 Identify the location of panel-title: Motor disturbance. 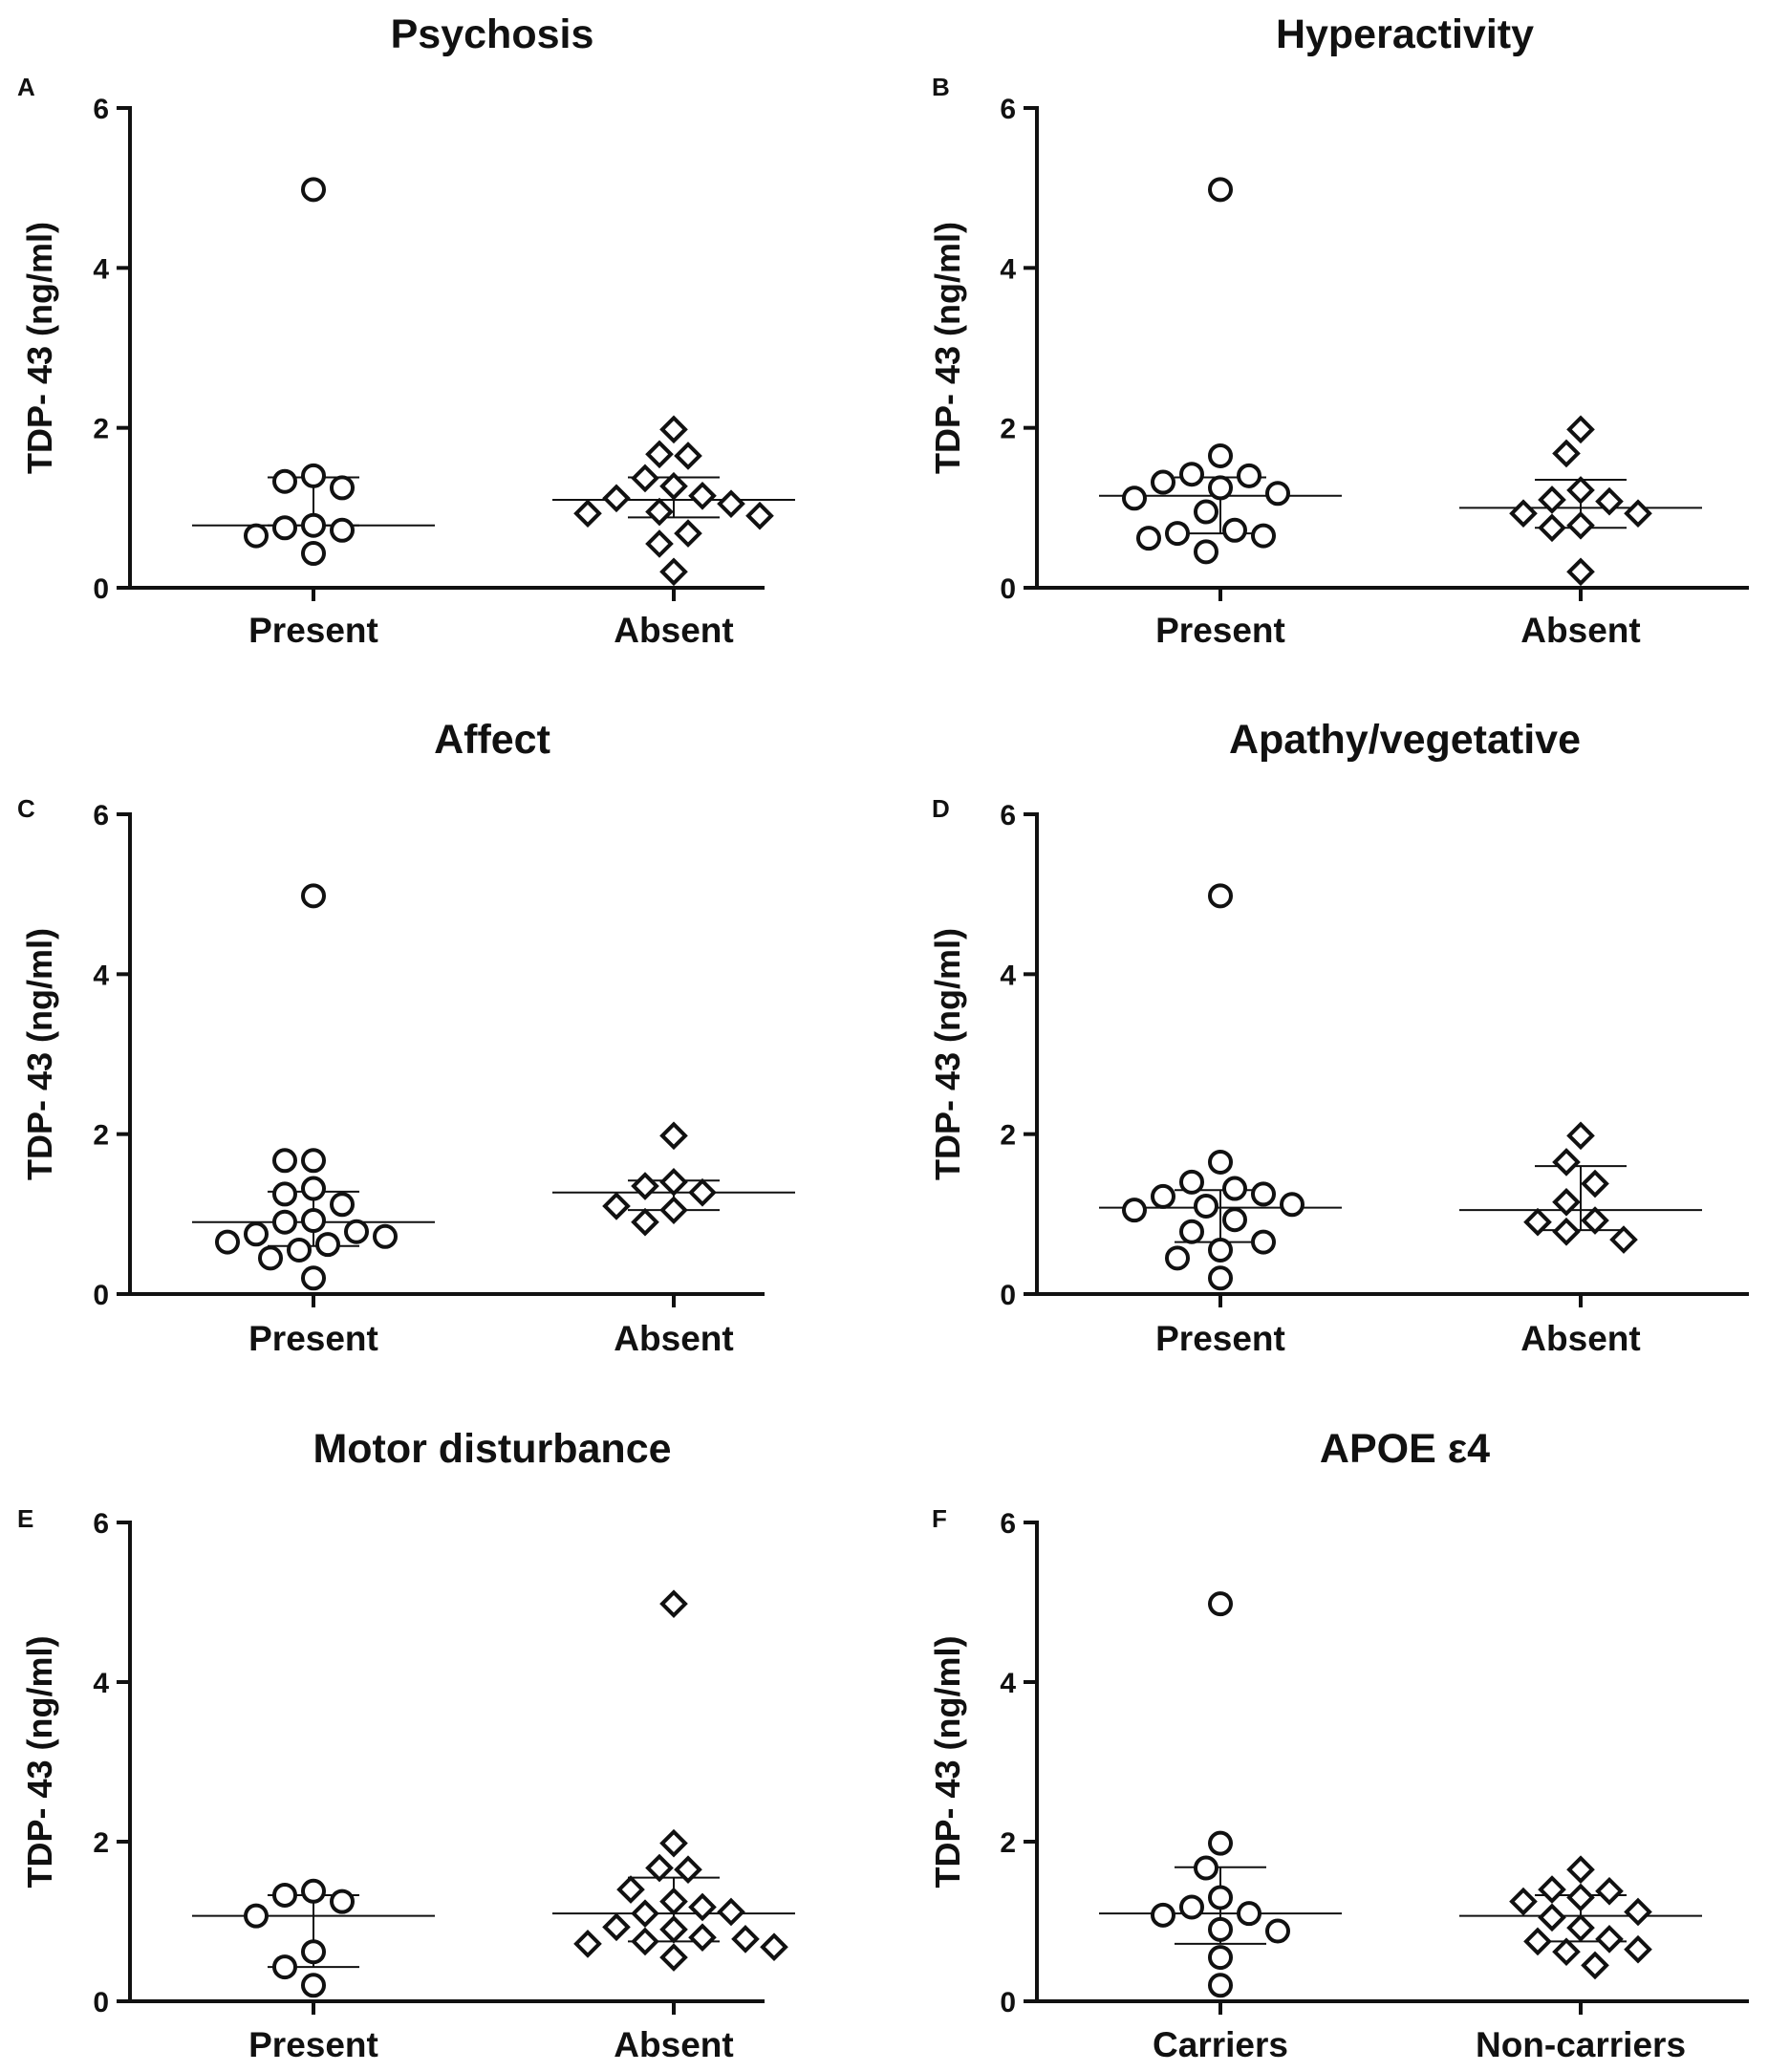
(492, 1449).